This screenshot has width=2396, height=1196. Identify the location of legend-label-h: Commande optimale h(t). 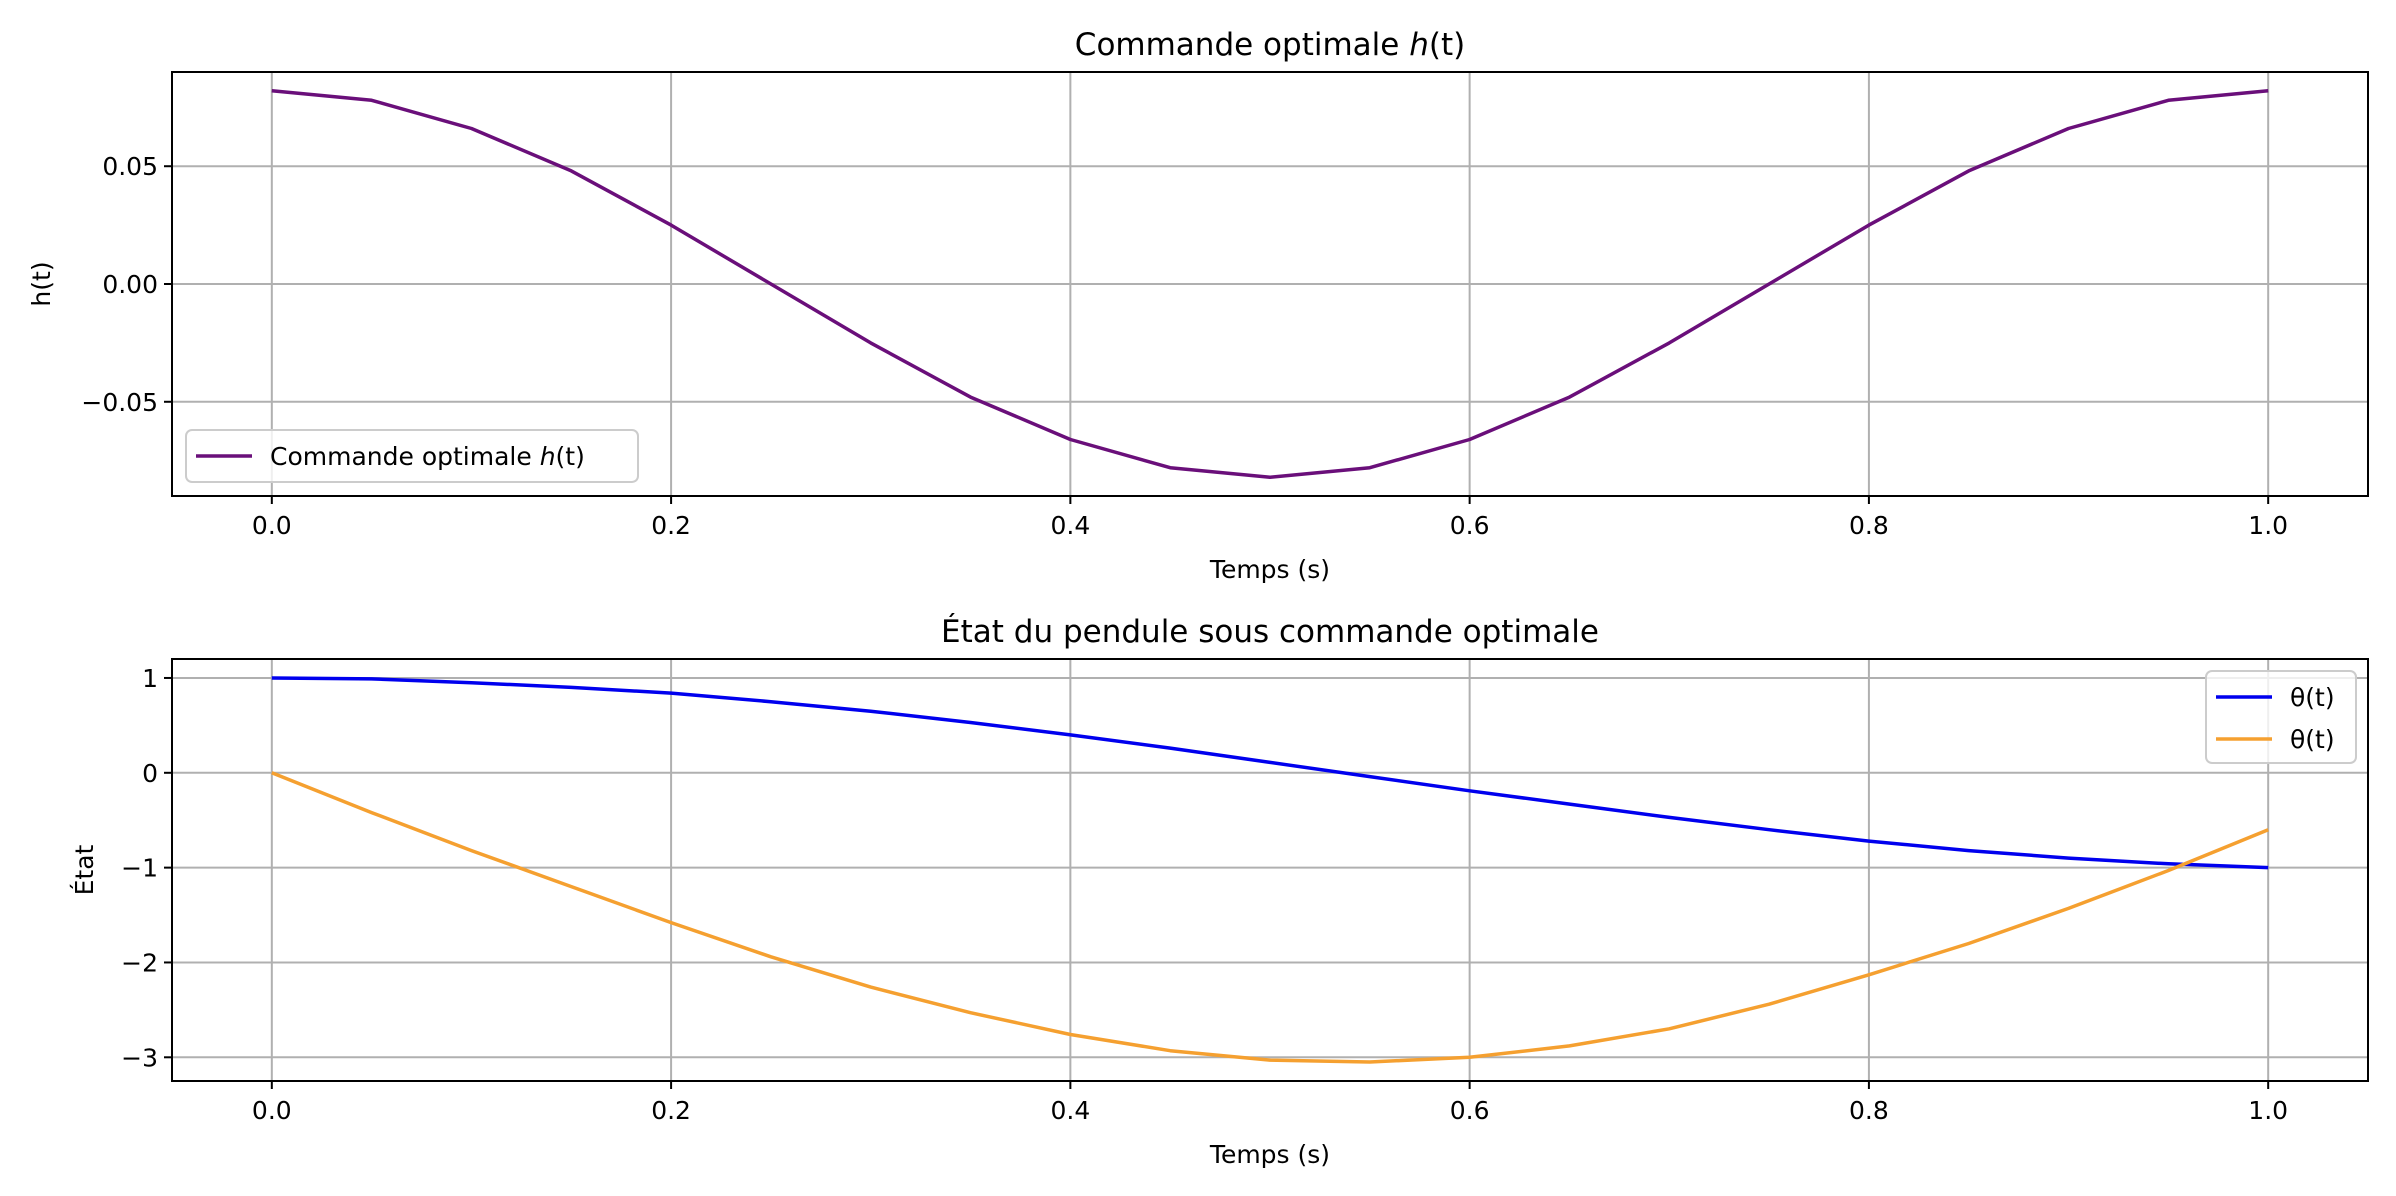
(427, 456).